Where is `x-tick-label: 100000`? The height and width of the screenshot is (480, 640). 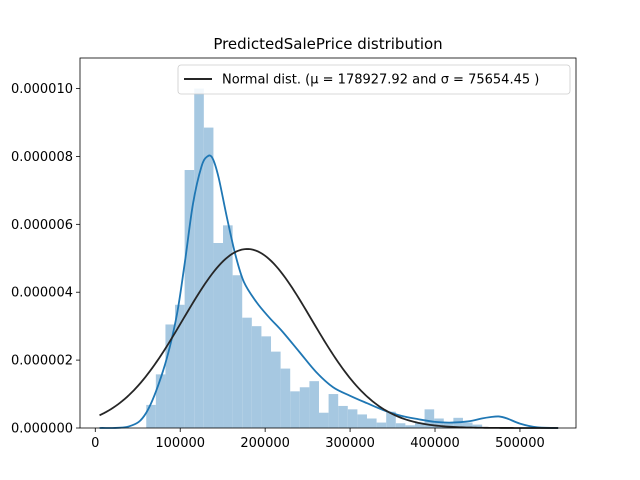
x-tick-label: 100000 is located at coordinates (180, 443).